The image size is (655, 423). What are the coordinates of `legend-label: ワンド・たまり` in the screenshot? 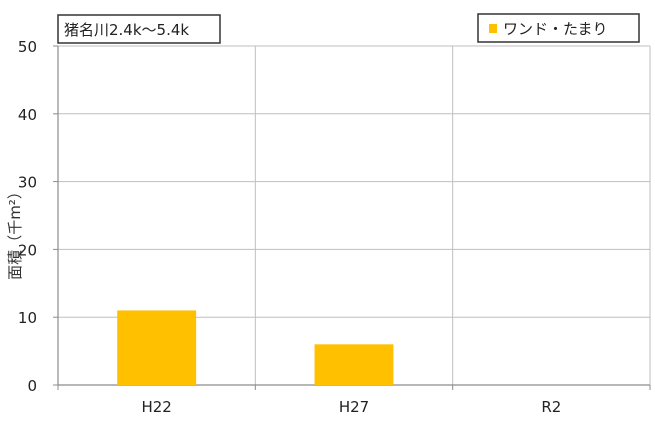 It's located at (555, 29).